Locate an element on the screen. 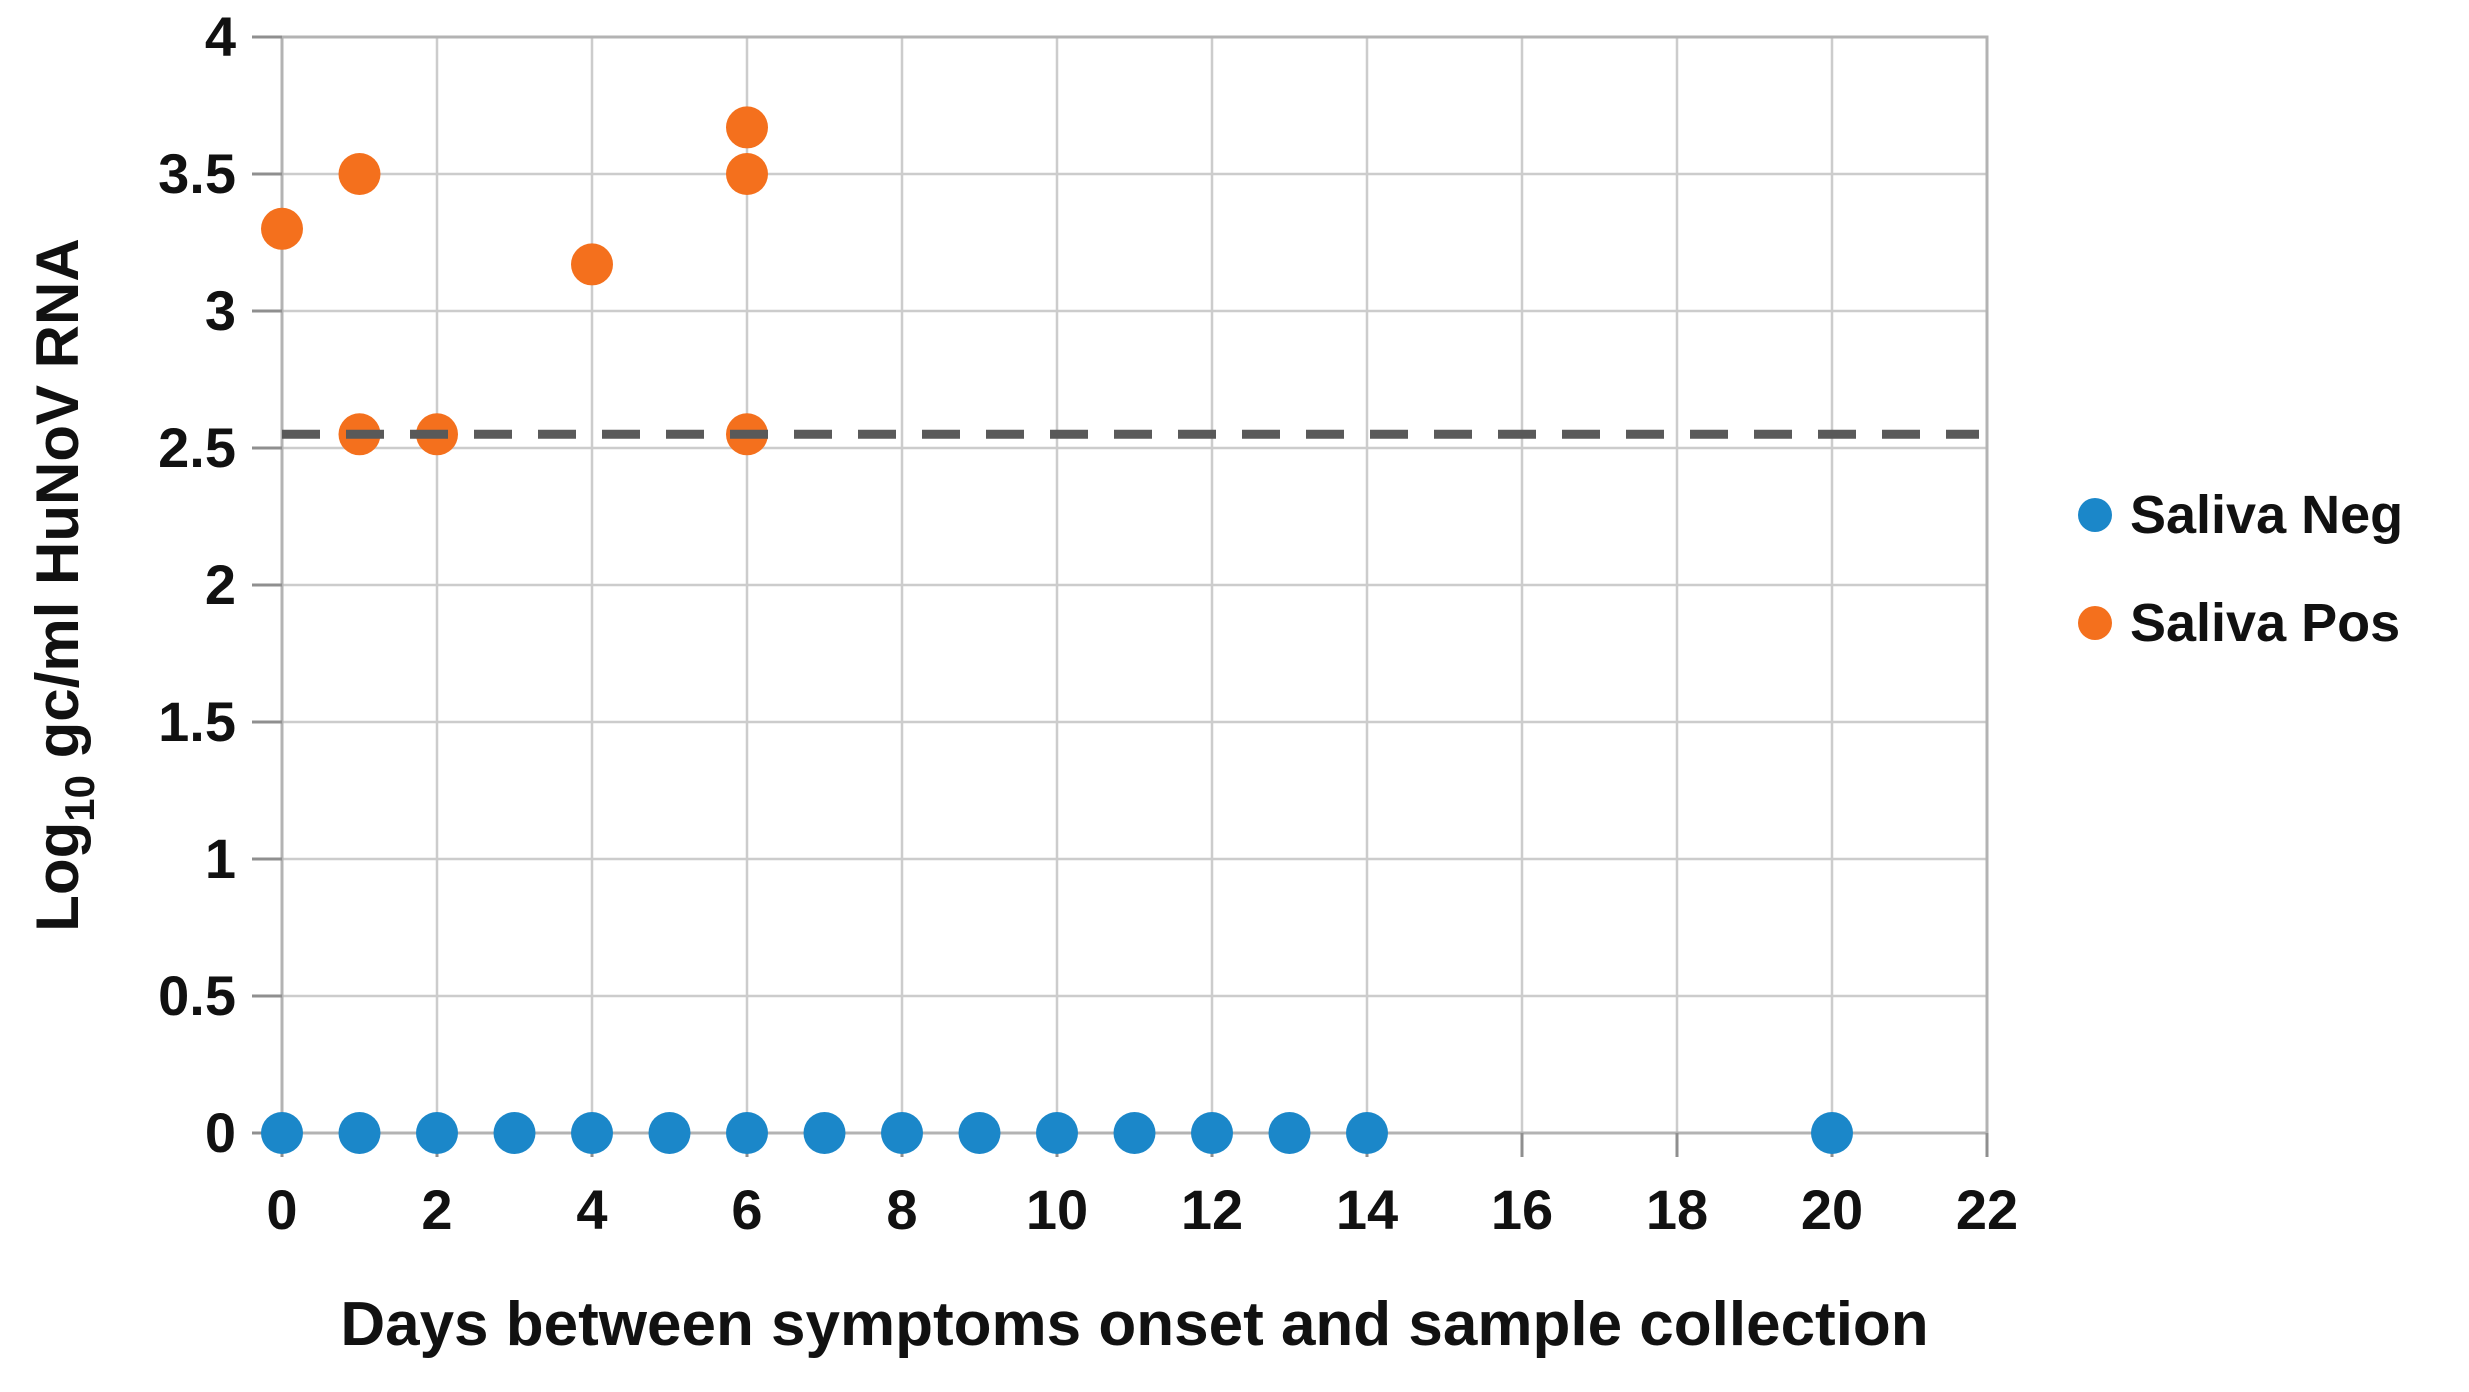 Image resolution: width=2469 pixels, height=1392 pixels. x-tick-label: 18 is located at coordinates (1677, 1209).